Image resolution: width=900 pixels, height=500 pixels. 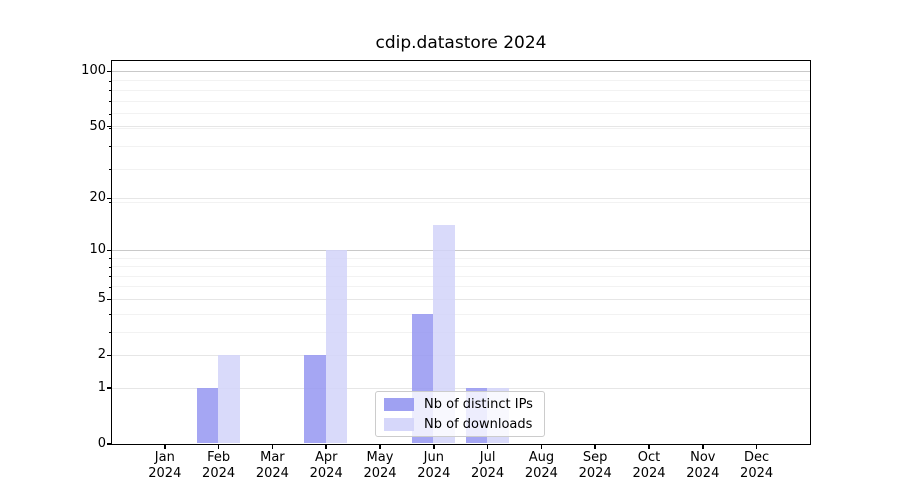 What do you see at coordinates (460, 414) in the screenshot?
I see `legend: Nb of distinct IPs Nb of downloads` at bounding box center [460, 414].